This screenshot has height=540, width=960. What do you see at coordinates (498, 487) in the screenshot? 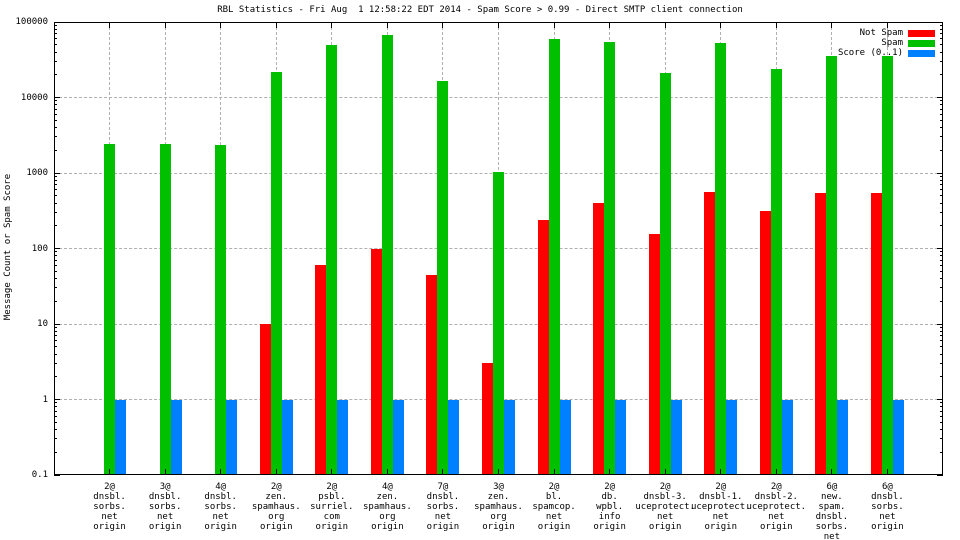
I see `x-axis-tick-label-line: 3@` at bounding box center [498, 487].